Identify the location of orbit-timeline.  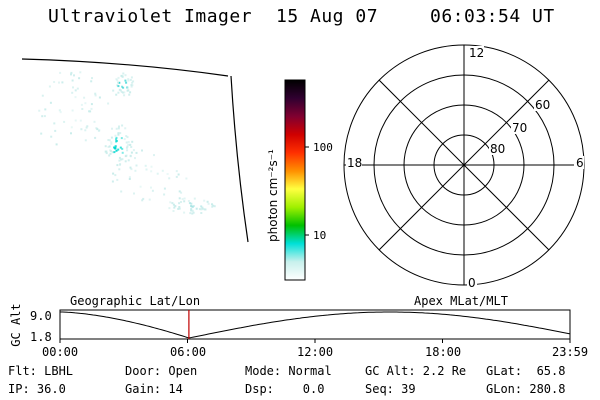
(315, 326).